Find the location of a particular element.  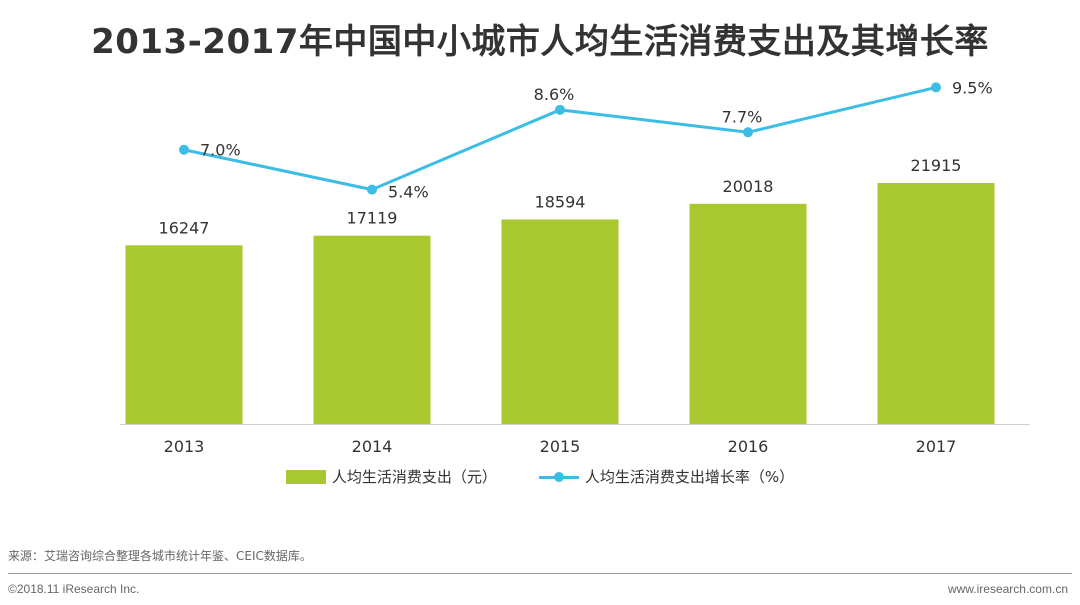

legend-item-bar: 人均生活消费支出（元） is located at coordinates (391, 476).